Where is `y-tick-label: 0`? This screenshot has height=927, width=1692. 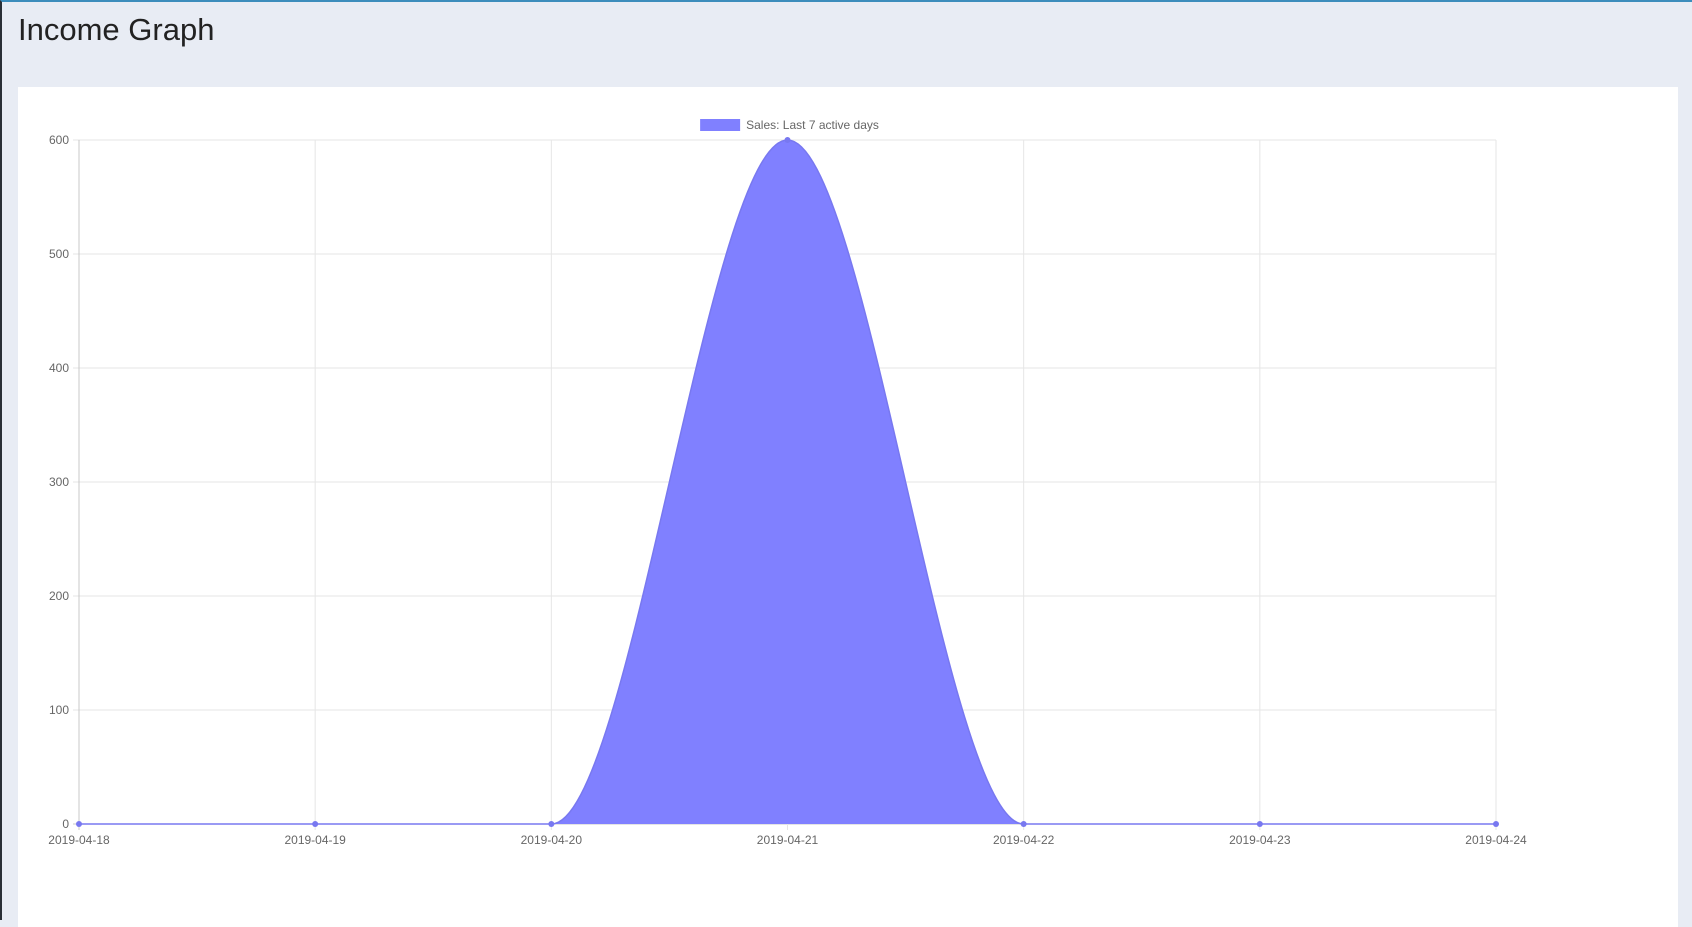 y-tick-label: 0 is located at coordinates (65, 824).